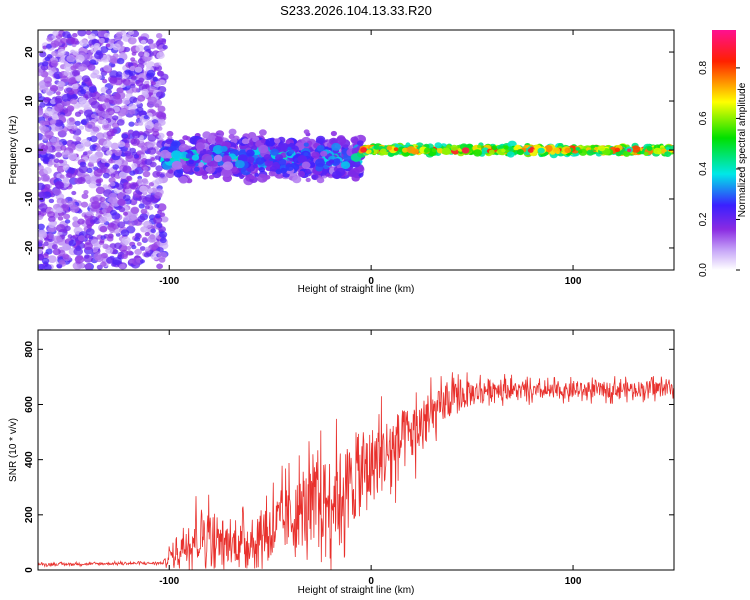  I want to click on y-tick-label: 10, so click(29, 101).